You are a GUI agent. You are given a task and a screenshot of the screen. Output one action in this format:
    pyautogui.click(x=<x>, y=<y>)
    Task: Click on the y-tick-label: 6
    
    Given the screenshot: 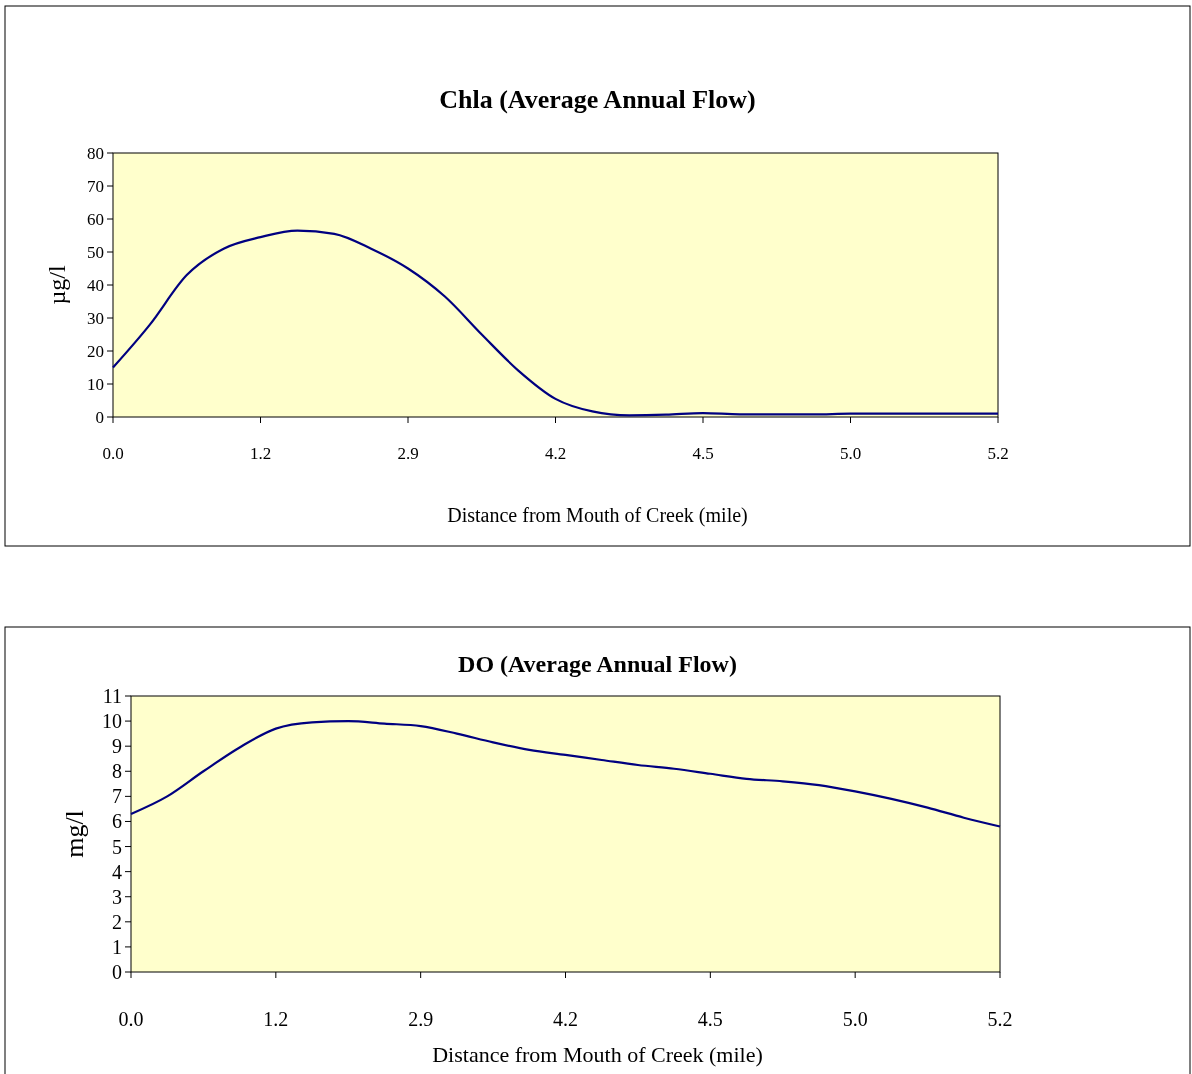 What is the action you would take?
    pyautogui.click(x=117, y=821)
    